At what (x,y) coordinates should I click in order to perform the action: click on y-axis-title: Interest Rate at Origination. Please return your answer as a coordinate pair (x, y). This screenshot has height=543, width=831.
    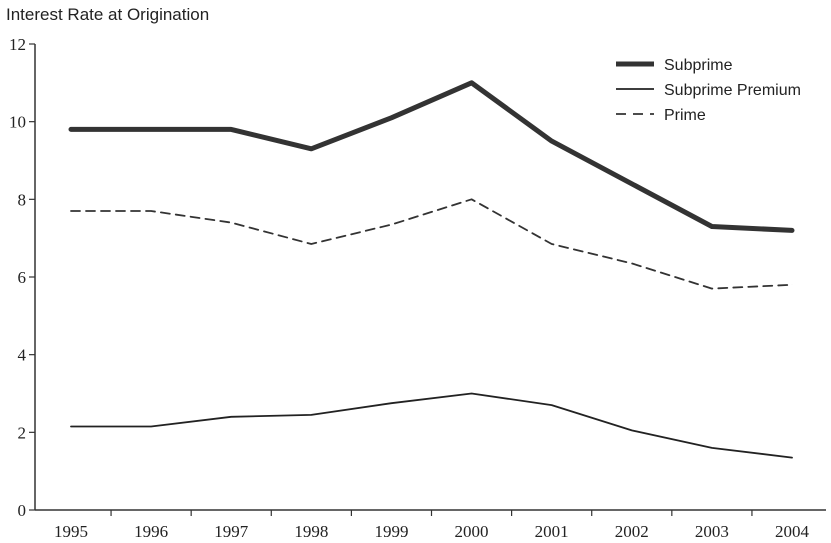
    Looking at the image, I should click on (107, 14).